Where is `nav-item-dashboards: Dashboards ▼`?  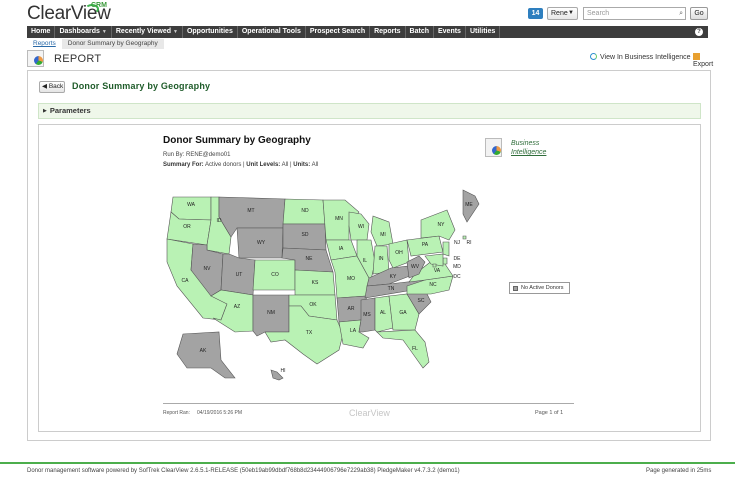
nav-item-dashboards: Dashboards ▼ is located at coordinates (83, 32).